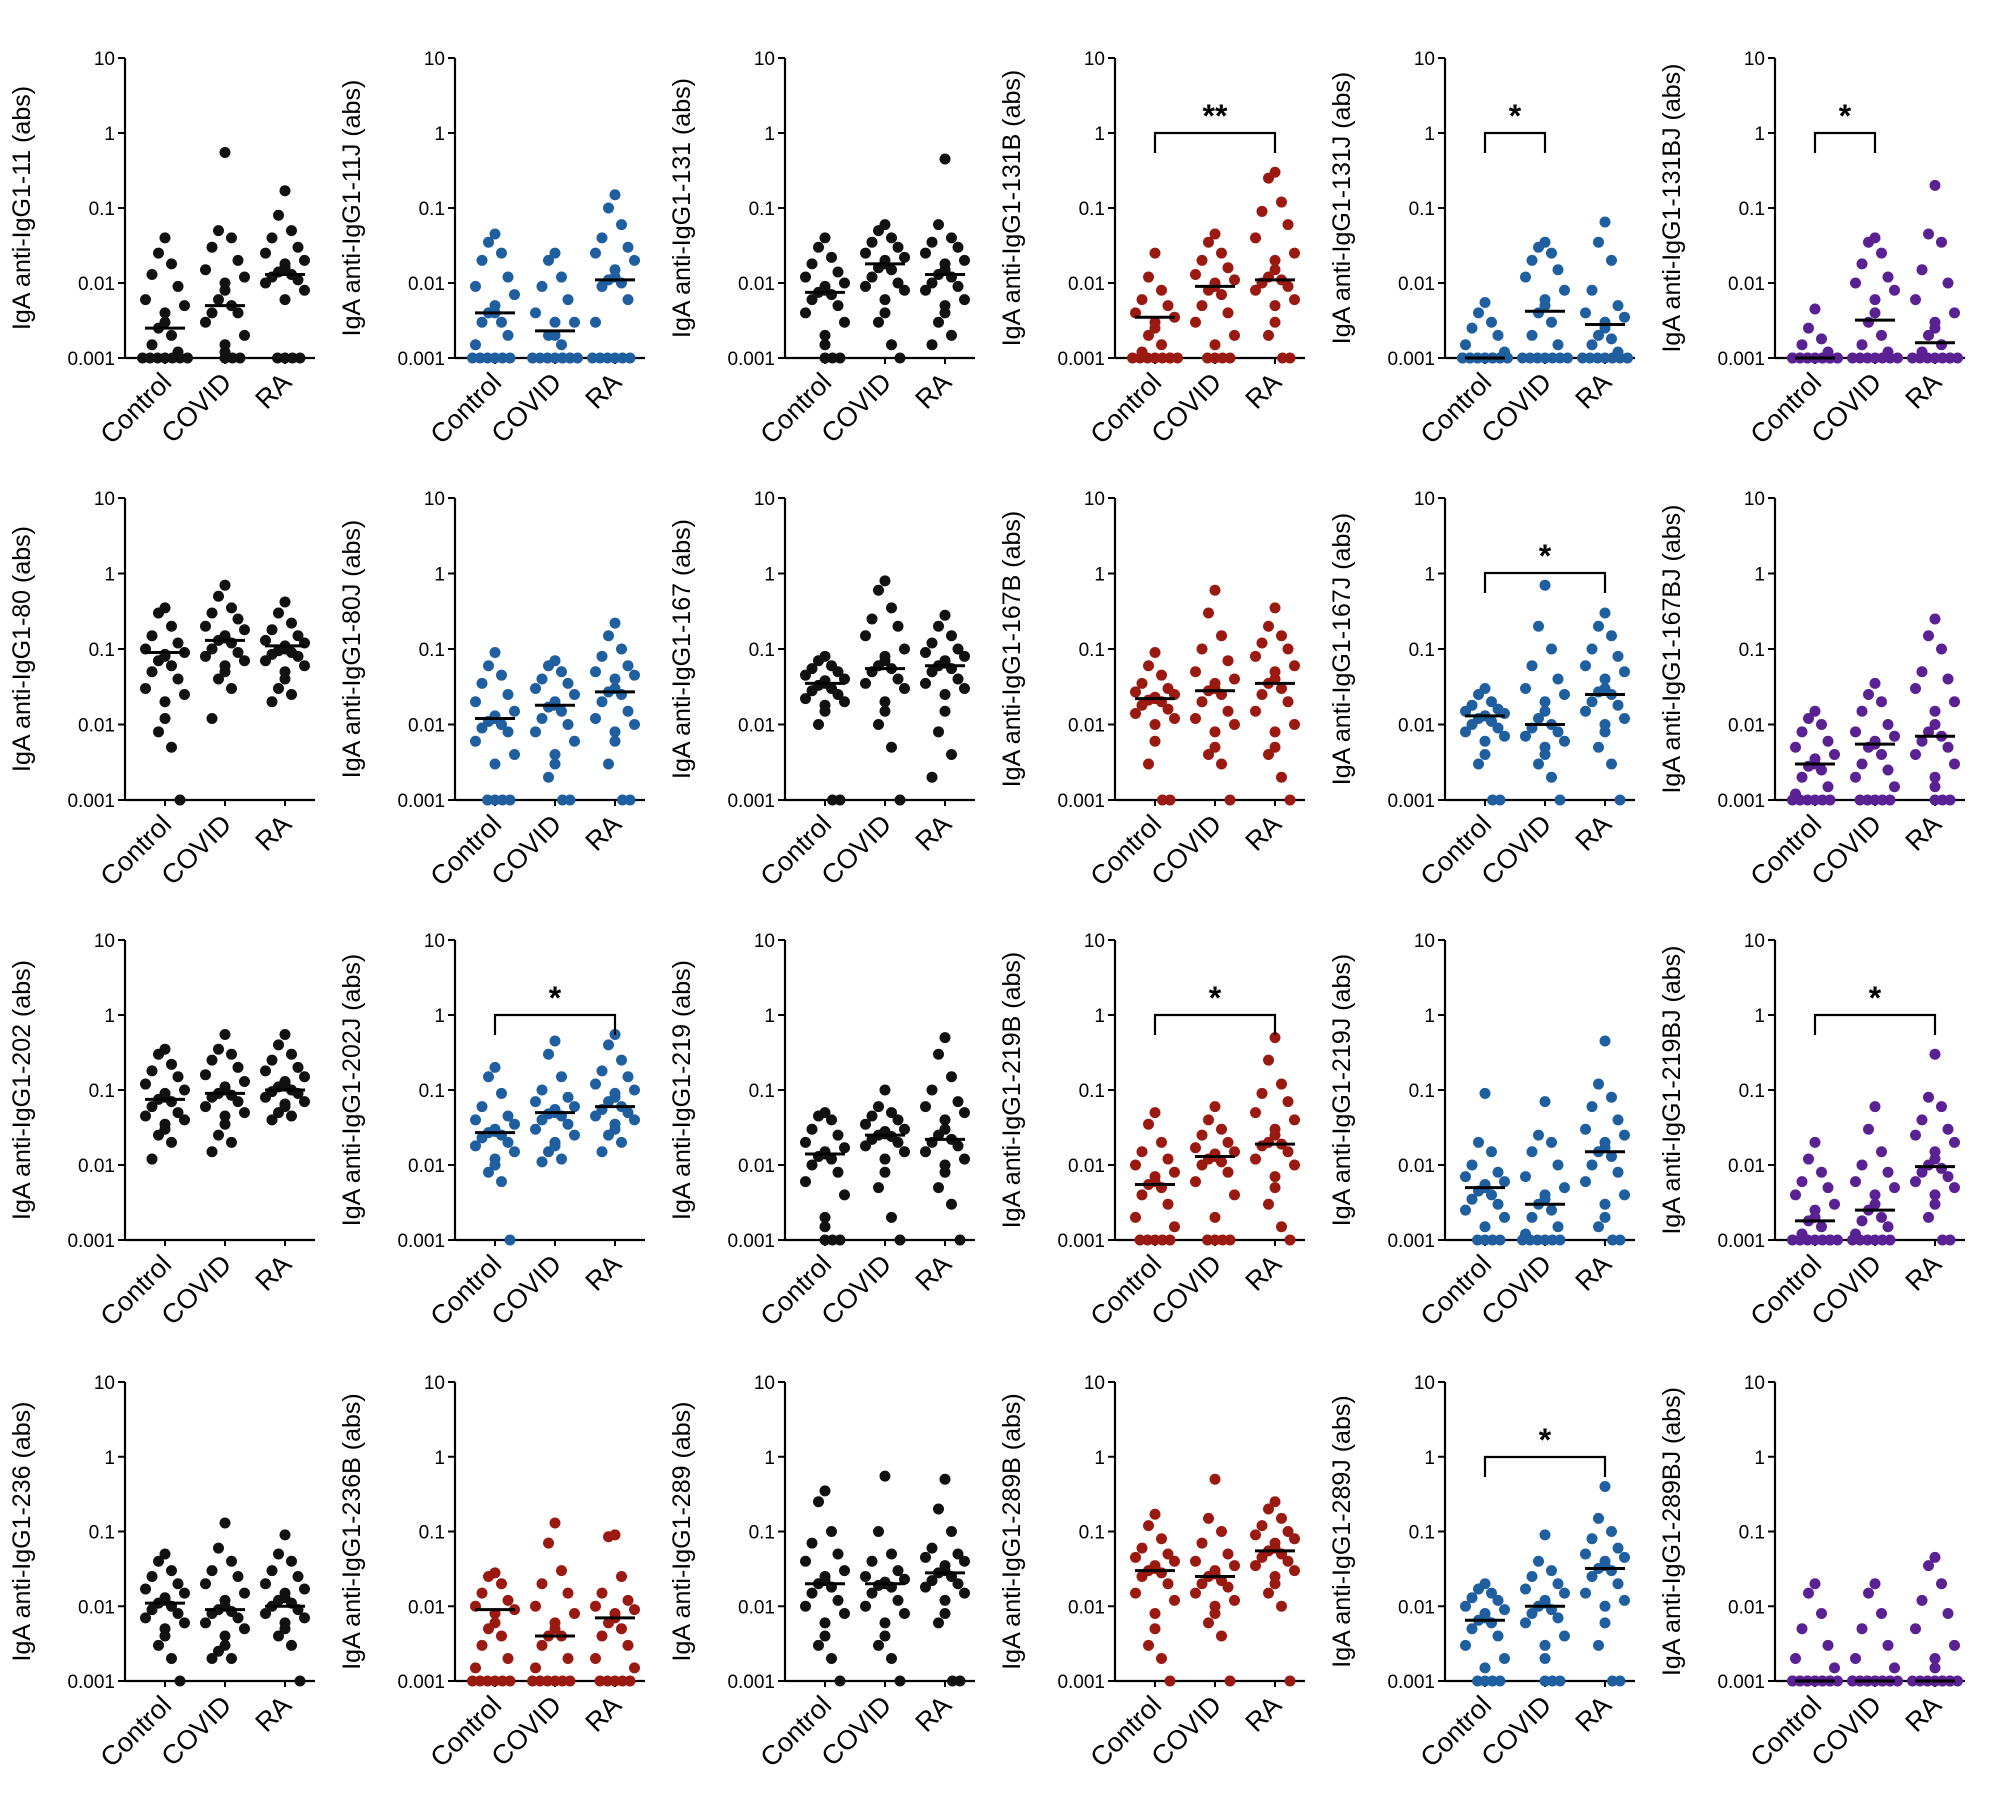  Describe the element at coordinates (426, 1166) in the screenshot. I see `y-tick-label: 0.01` at that location.